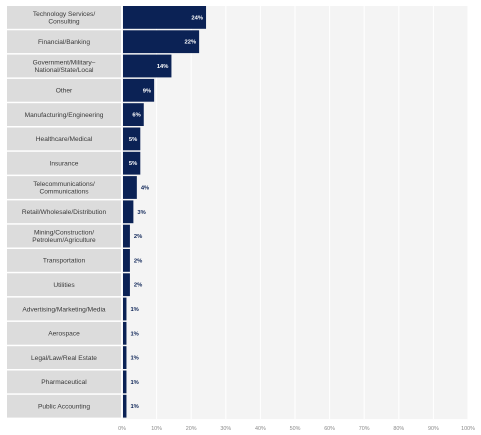  Describe the element at coordinates (122, 429) in the screenshot. I see `x-tick-label: 0%` at that location.